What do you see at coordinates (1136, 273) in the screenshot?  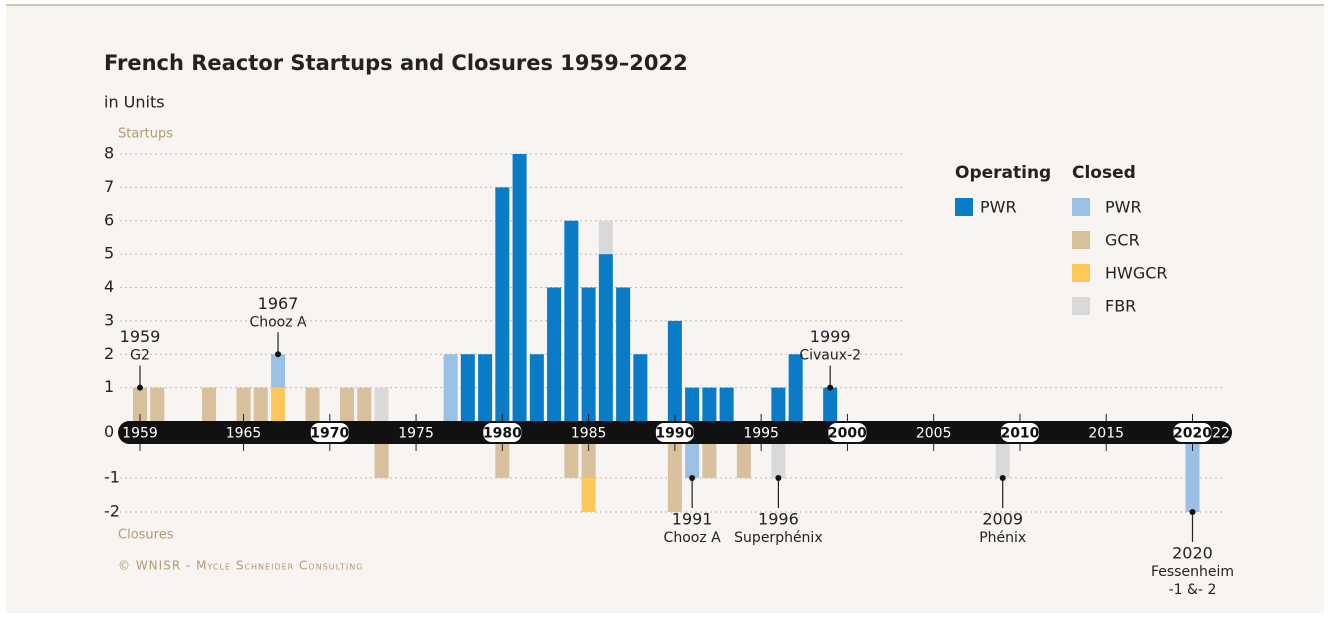 I see `legend-label: HWGCR` at bounding box center [1136, 273].